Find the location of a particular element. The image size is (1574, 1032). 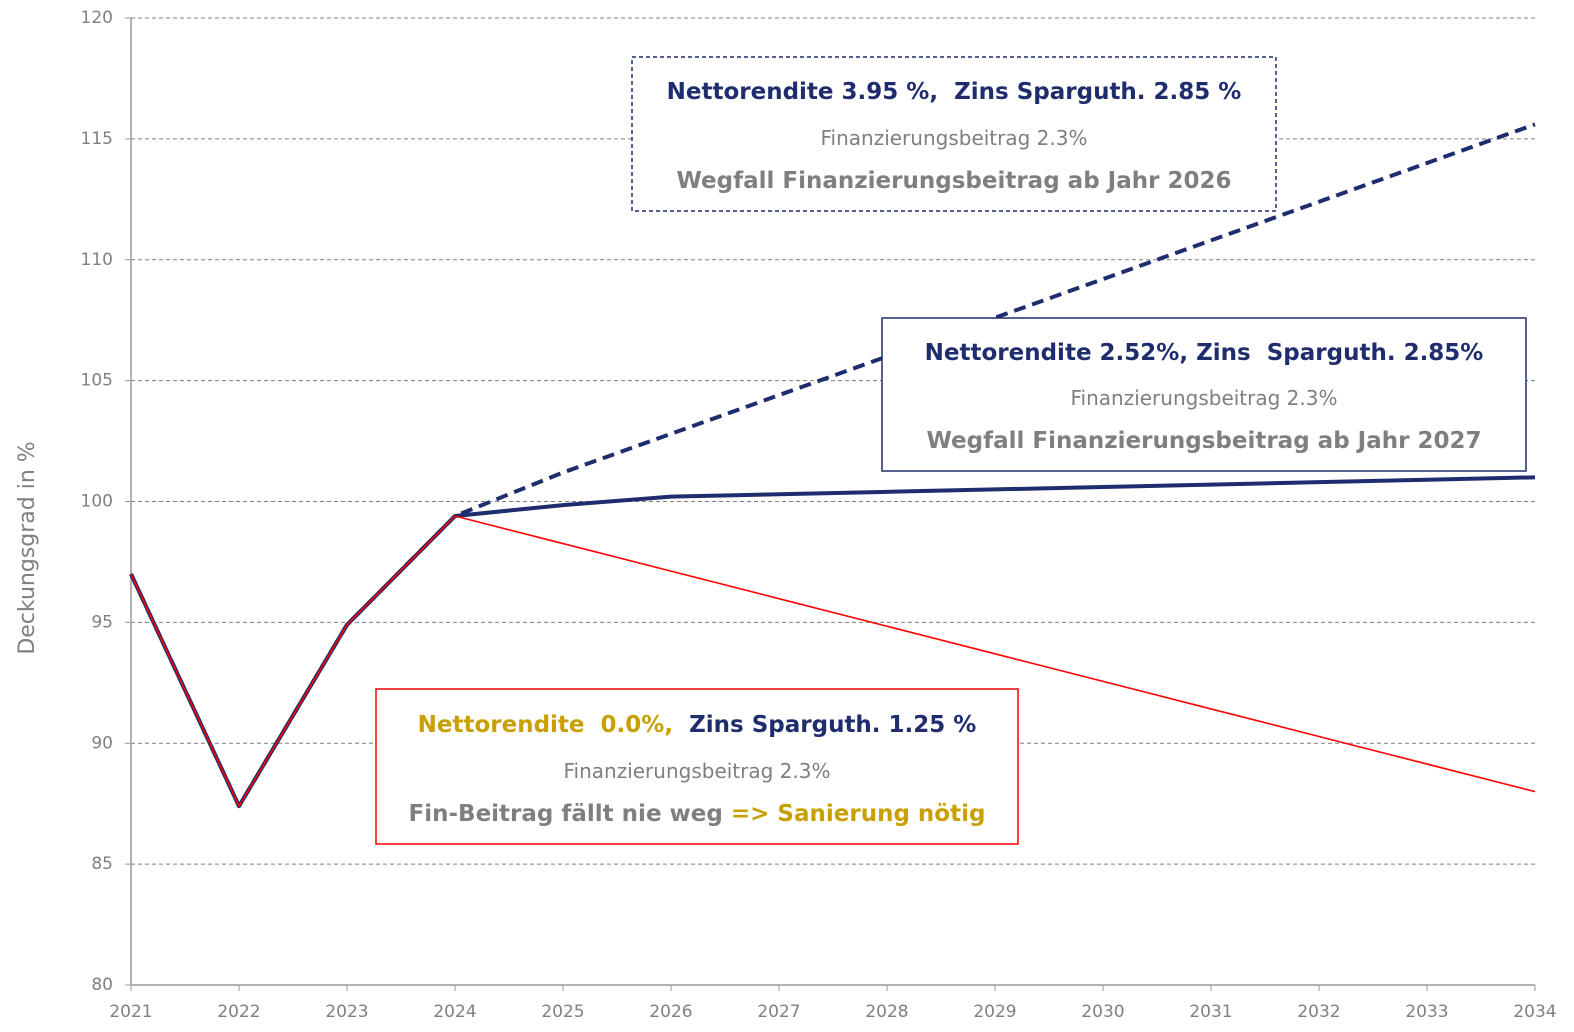

x-tick-label: 2023 is located at coordinates (346, 1012).